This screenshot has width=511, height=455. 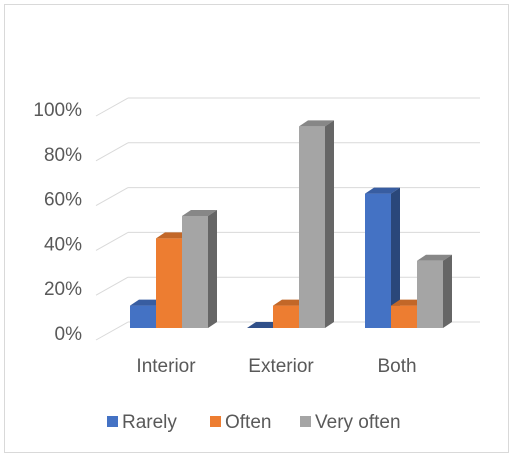 I want to click on category-labels: Interior Exterior Both, so click(x=276, y=366).